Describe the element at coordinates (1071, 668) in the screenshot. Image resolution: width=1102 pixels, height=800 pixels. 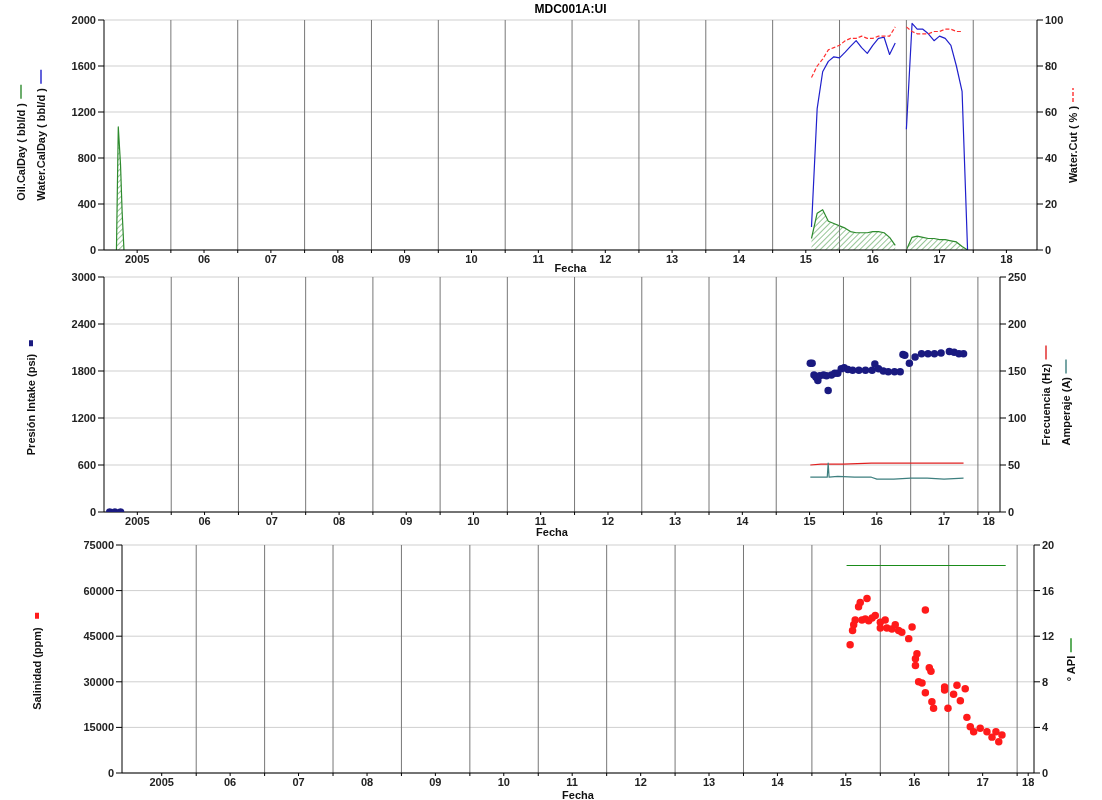
I see `legend-label: ° API` at that location.